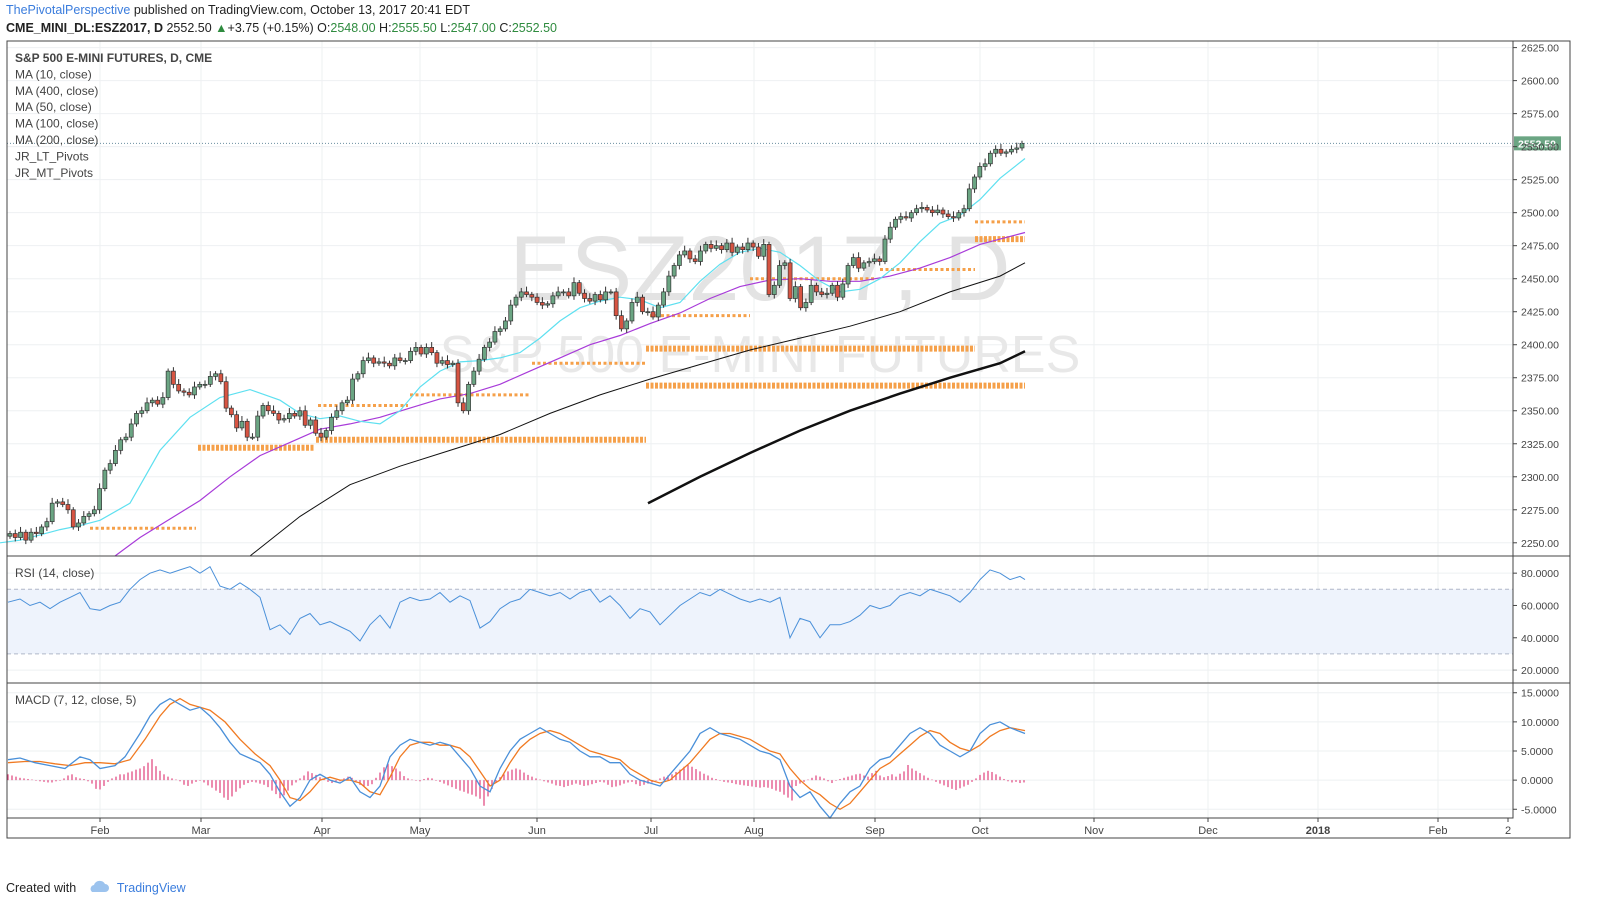 This screenshot has height=906, width=1623. What do you see at coordinates (56, 124) in the screenshot?
I see `indicator-legend-item: MA (100, close)` at bounding box center [56, 124].